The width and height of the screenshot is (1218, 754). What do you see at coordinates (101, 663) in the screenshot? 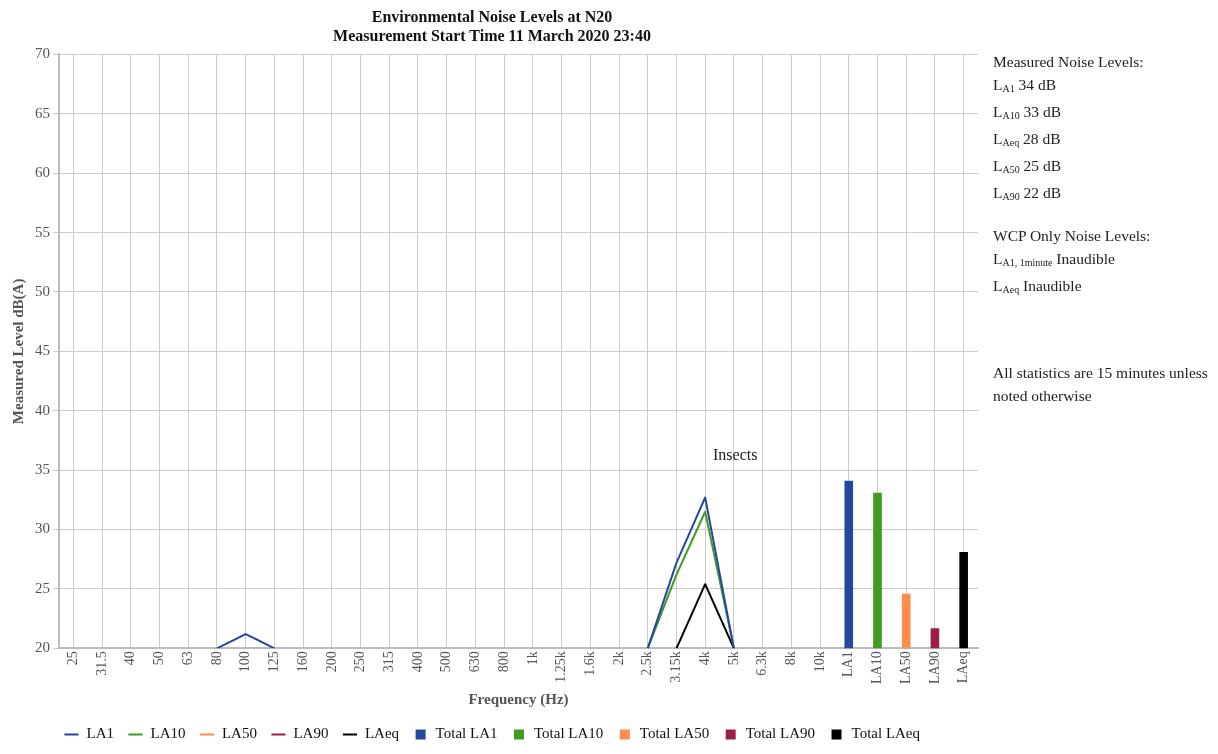
I see `x-tick-label: 31.5` at bounding box center [101, 663].